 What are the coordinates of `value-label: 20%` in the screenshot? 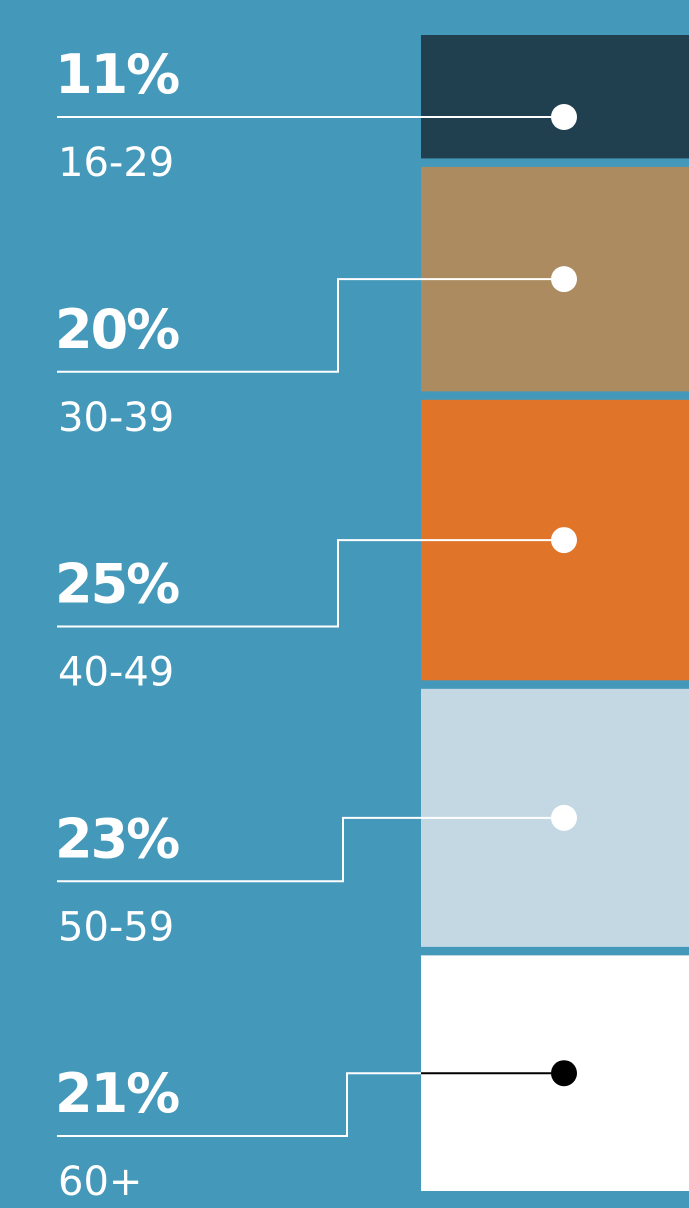 It's located at (117, 329).